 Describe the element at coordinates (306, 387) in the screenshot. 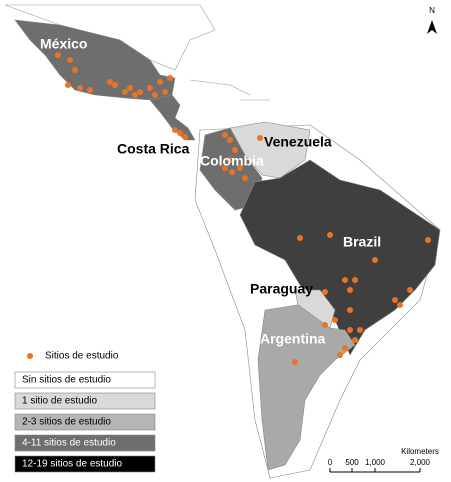

I see `argentina` at that location.